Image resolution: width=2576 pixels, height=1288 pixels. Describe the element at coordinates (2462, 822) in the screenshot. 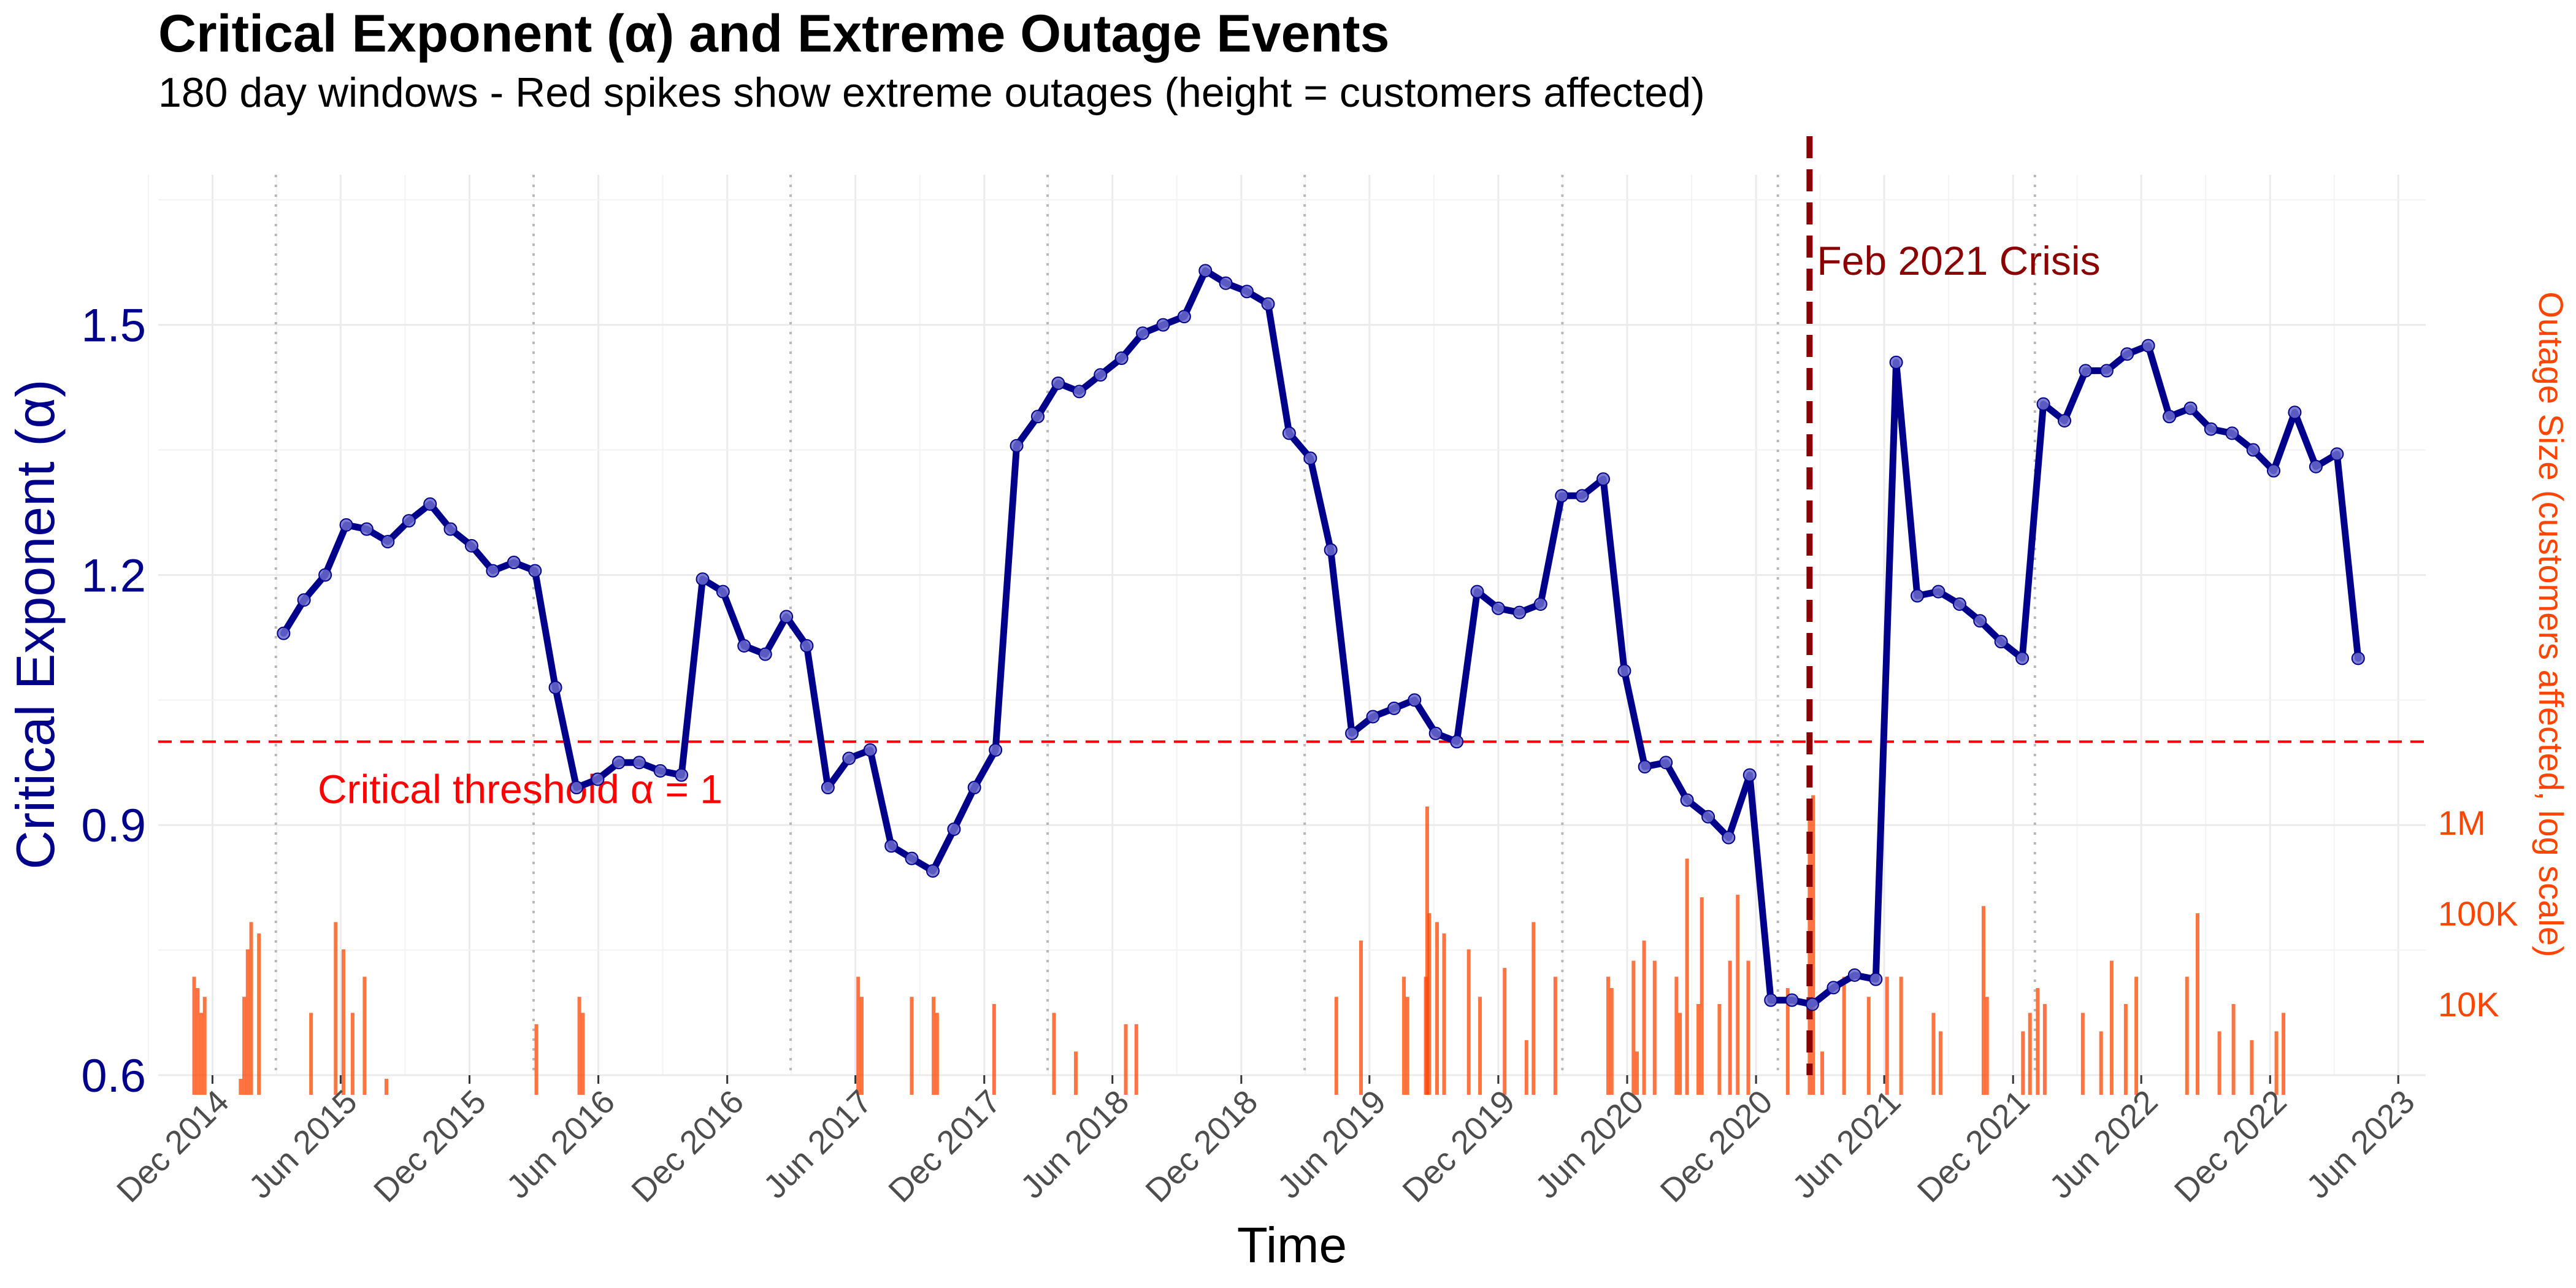

I see `y2-tick-label: 1M` at that location.